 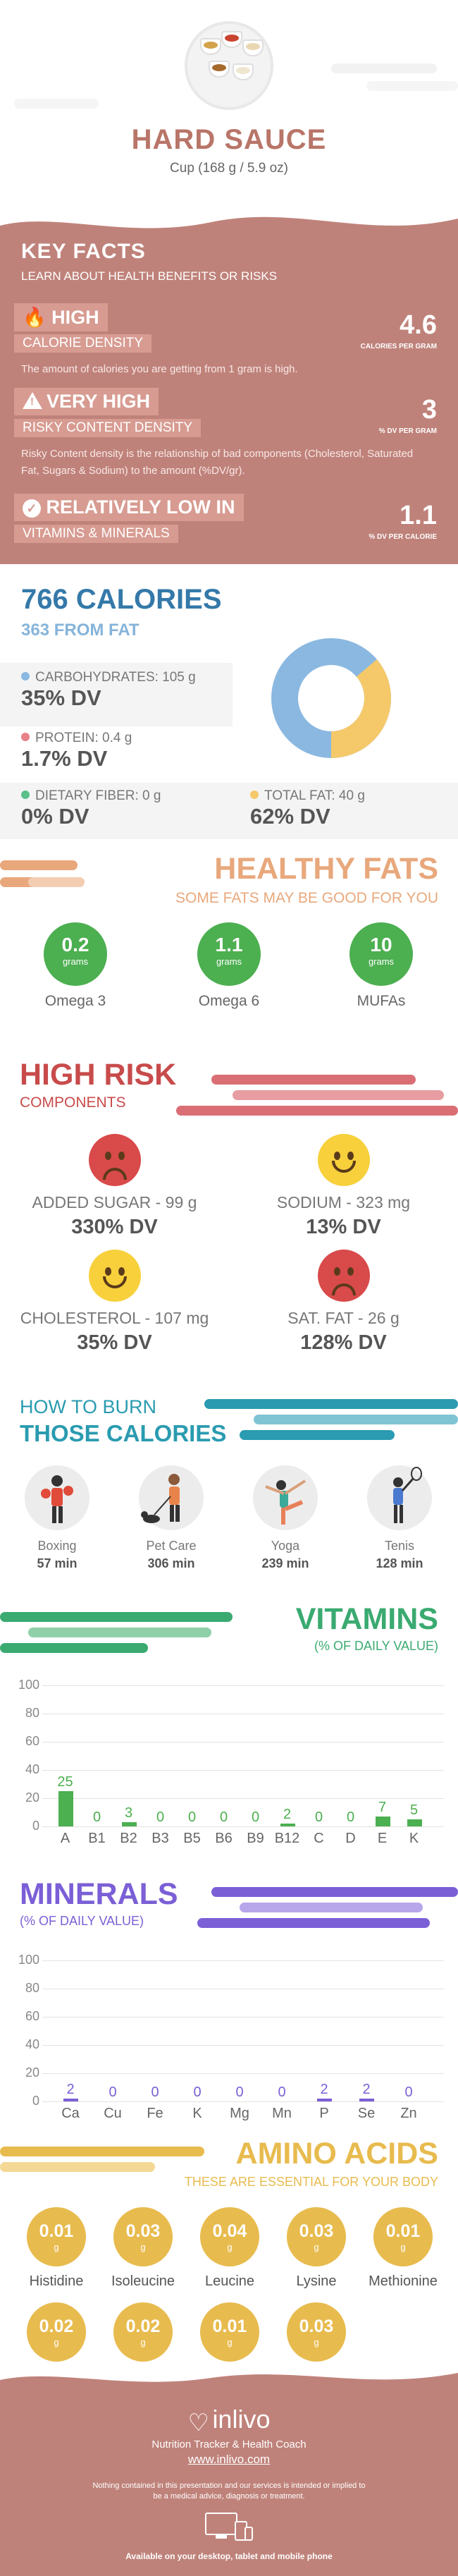 I want to click on x-tick-label: Zn, so click(x=408, y=2114).